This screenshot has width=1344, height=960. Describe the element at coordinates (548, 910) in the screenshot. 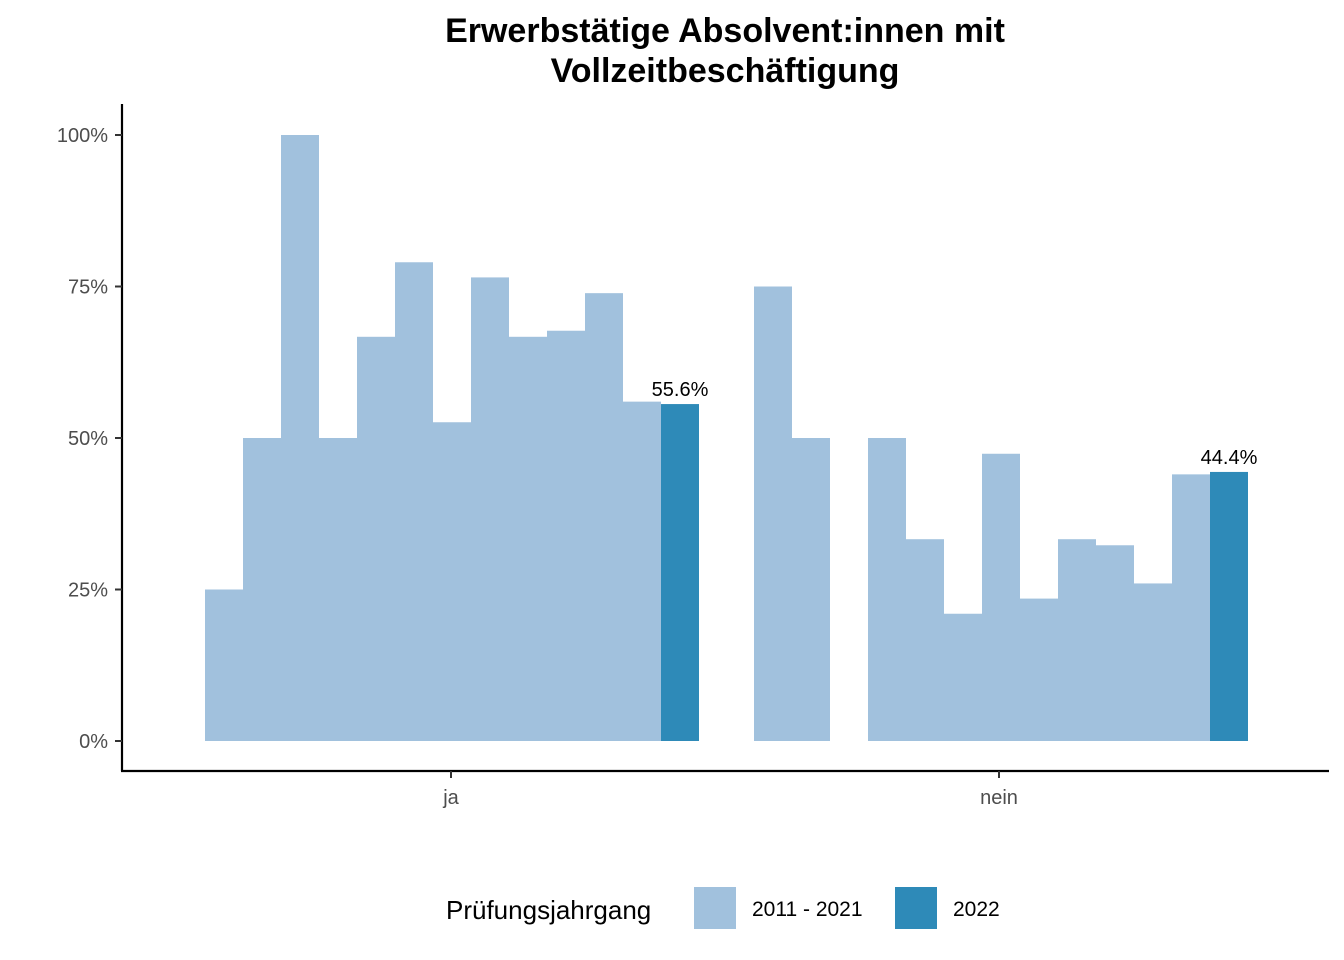

I see `legend-title: Prüfungsjahrgang` at that location.